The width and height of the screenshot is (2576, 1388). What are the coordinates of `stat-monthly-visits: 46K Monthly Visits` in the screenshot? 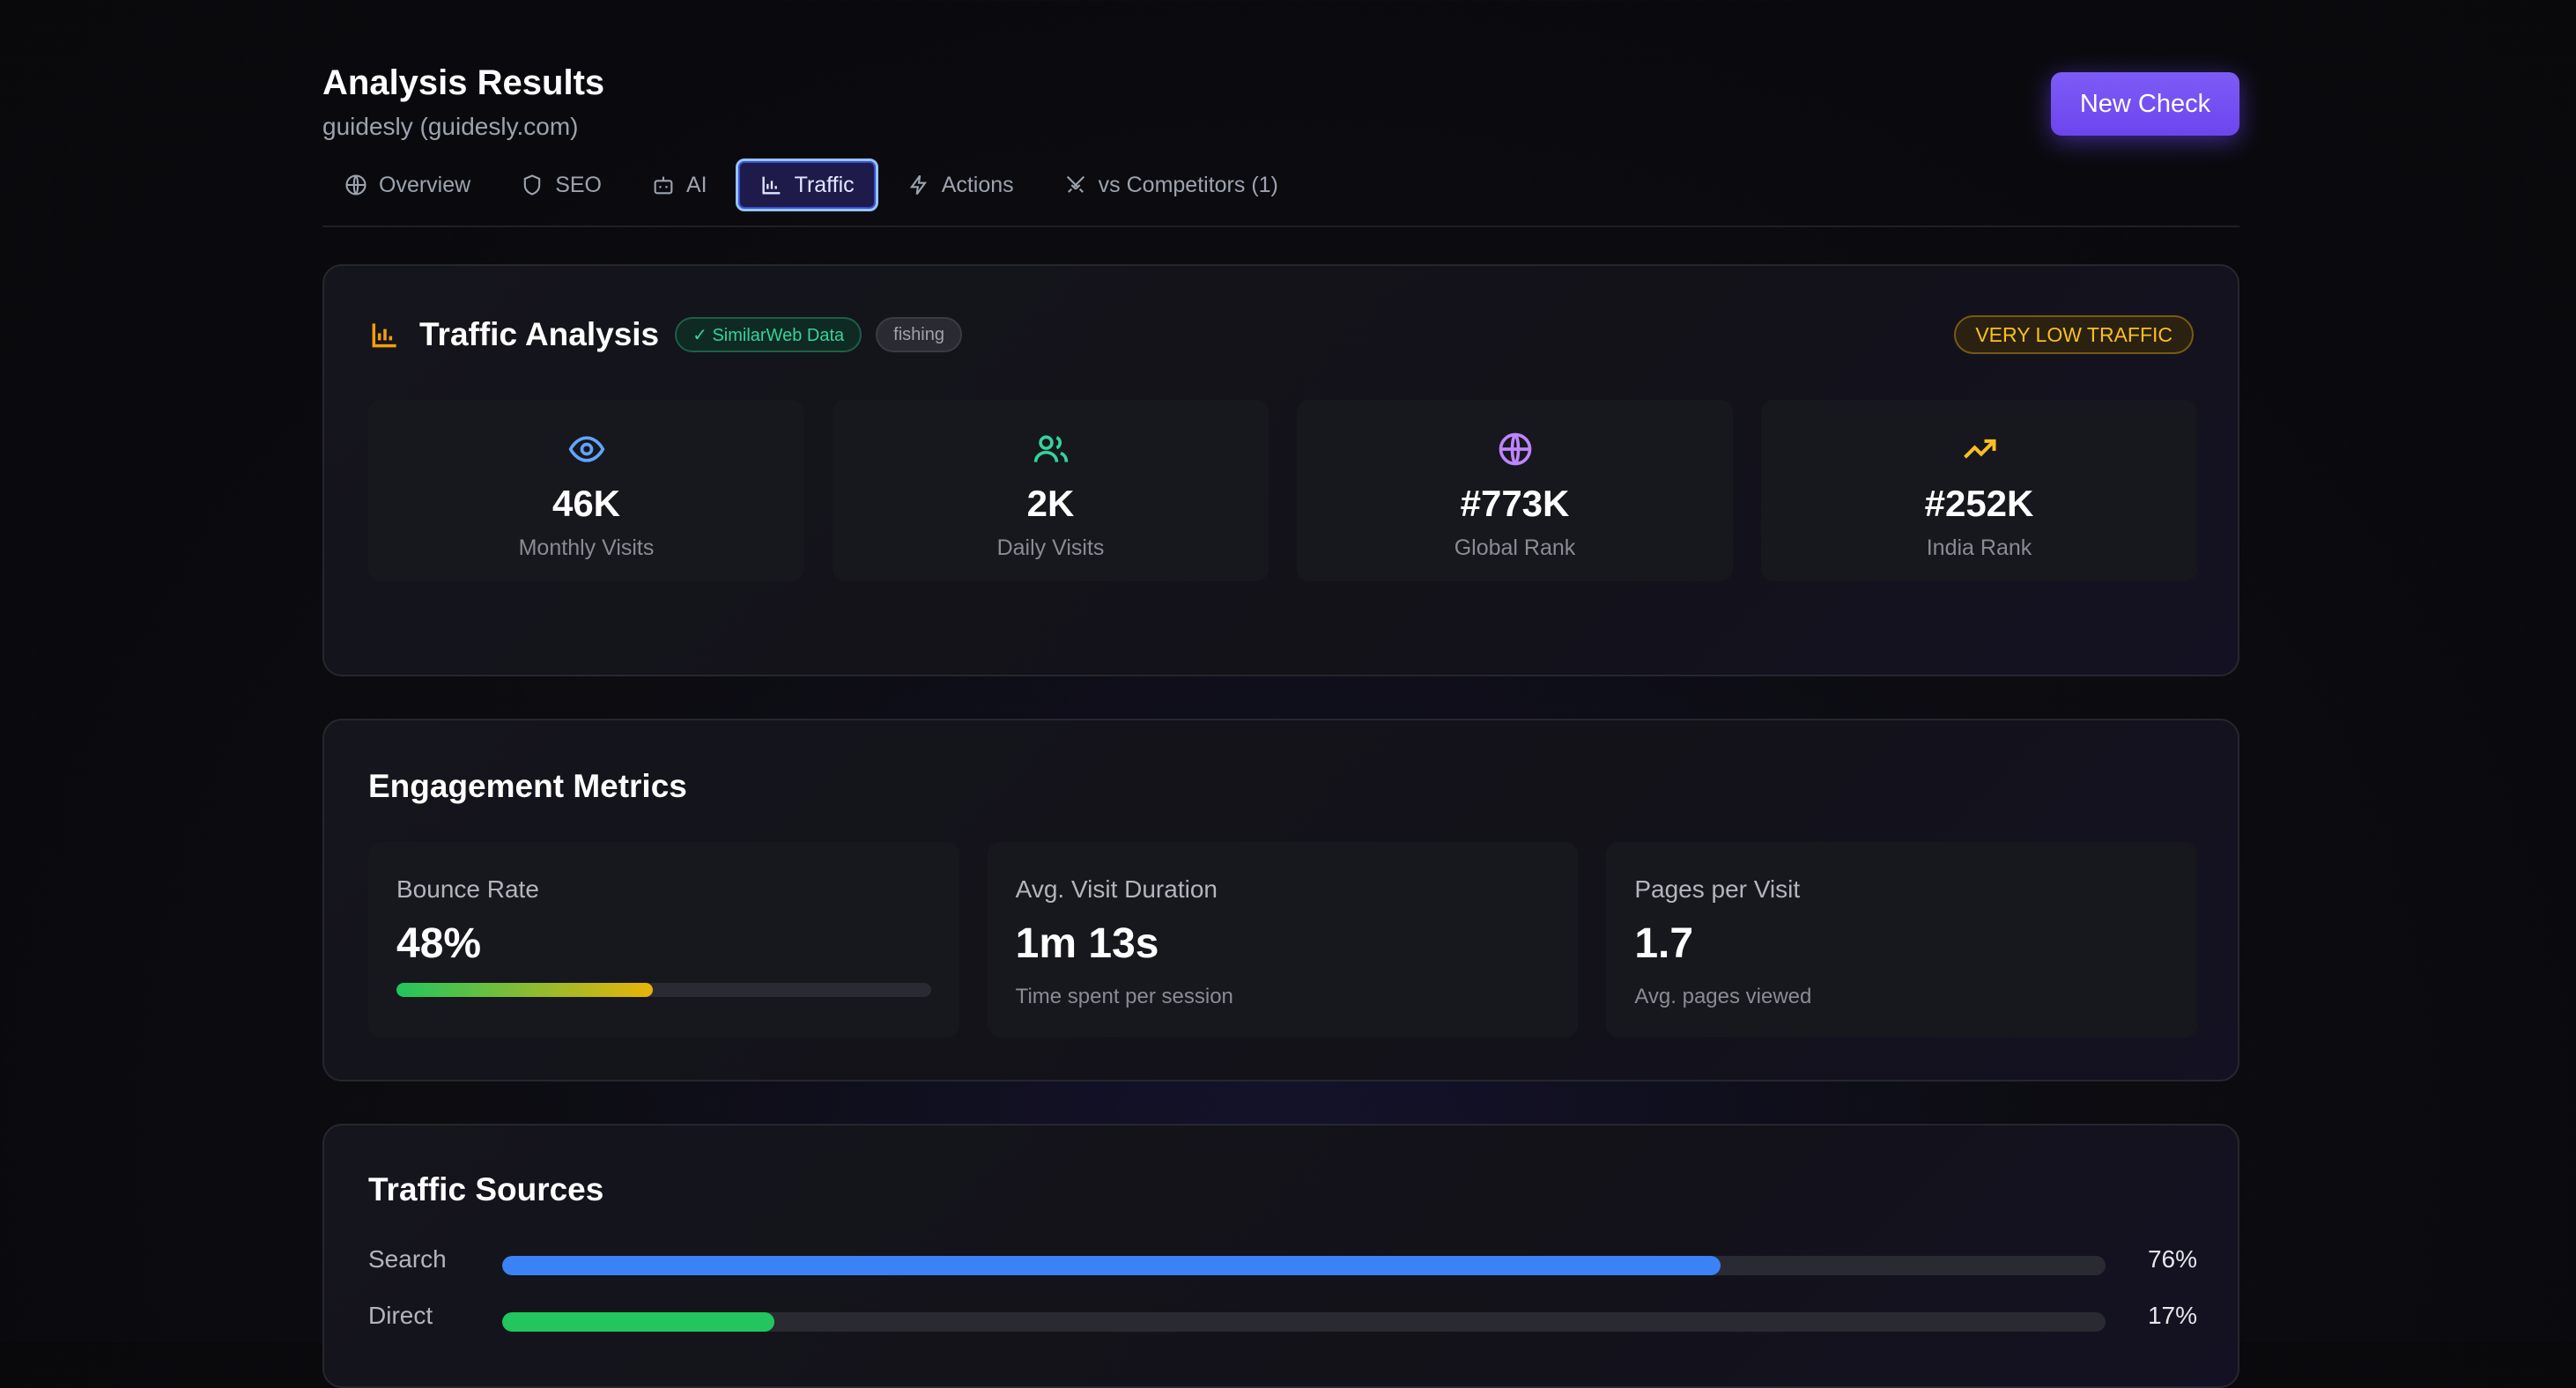 It's located at (586, 490).